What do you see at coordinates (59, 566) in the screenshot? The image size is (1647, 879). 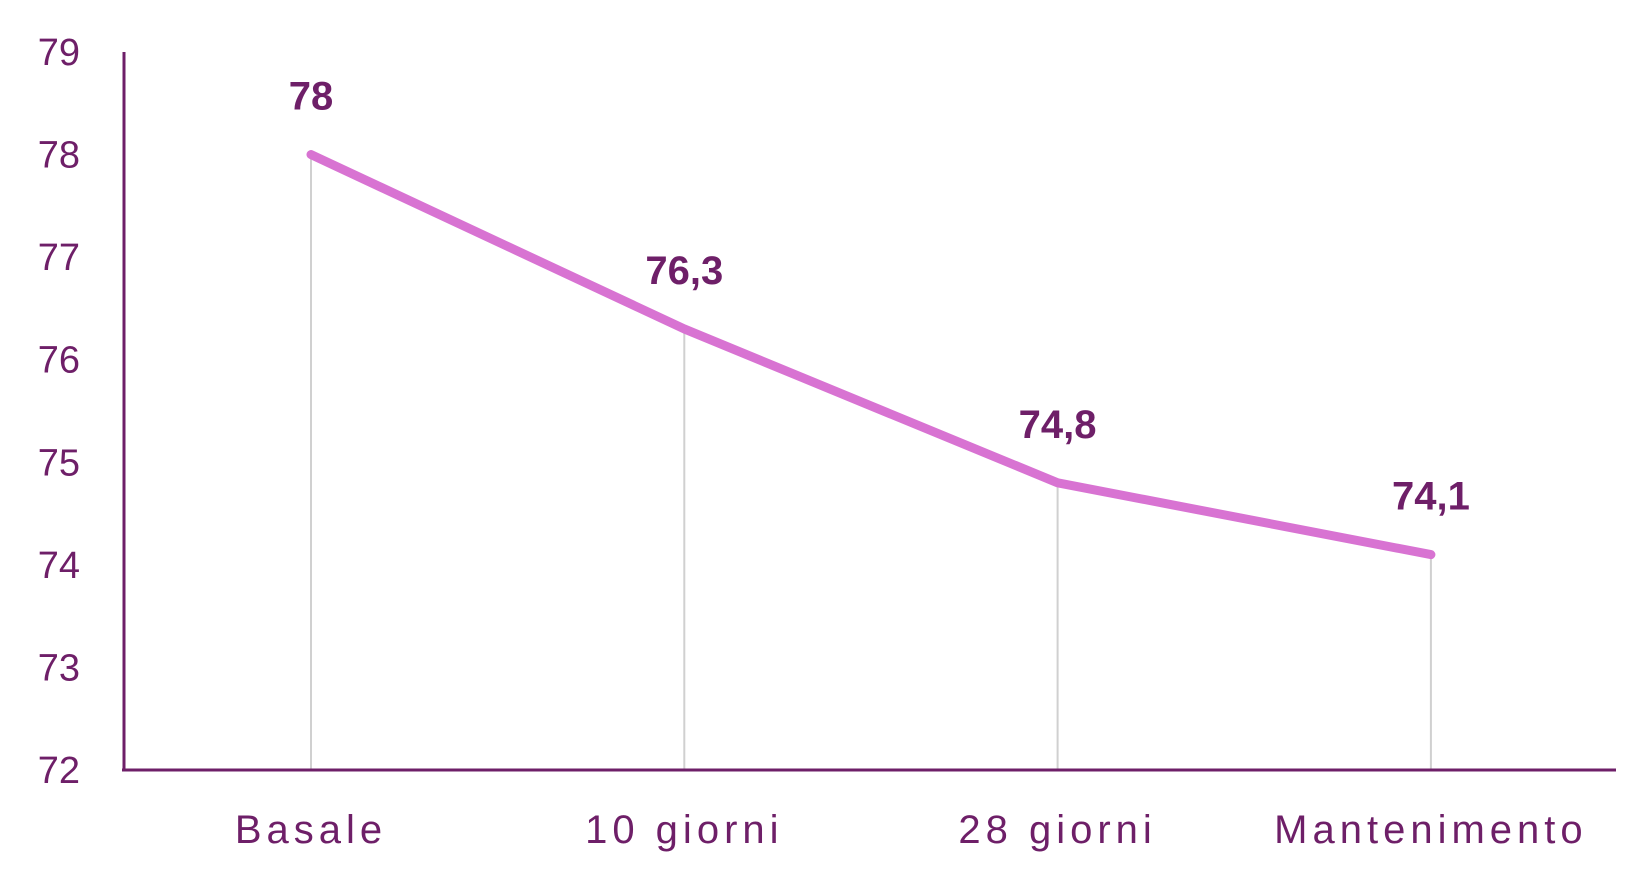 I see `y-tick-label: 74` at bounding box center [59, 566].